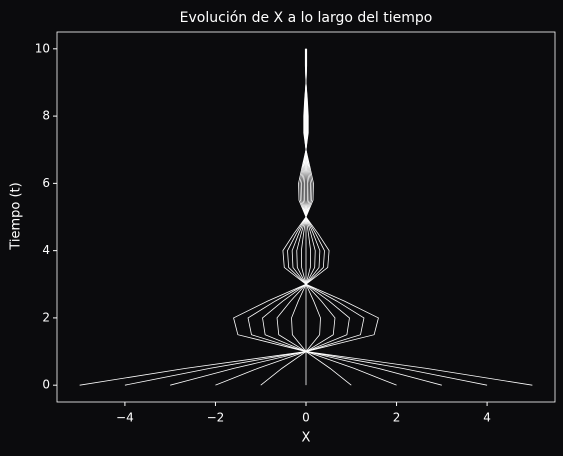 The image size is (563, 456). What do you see at coordinates (46, 317) in the screenshot?
I see `y-tick-label: 2` at bounding box center [46, 317].